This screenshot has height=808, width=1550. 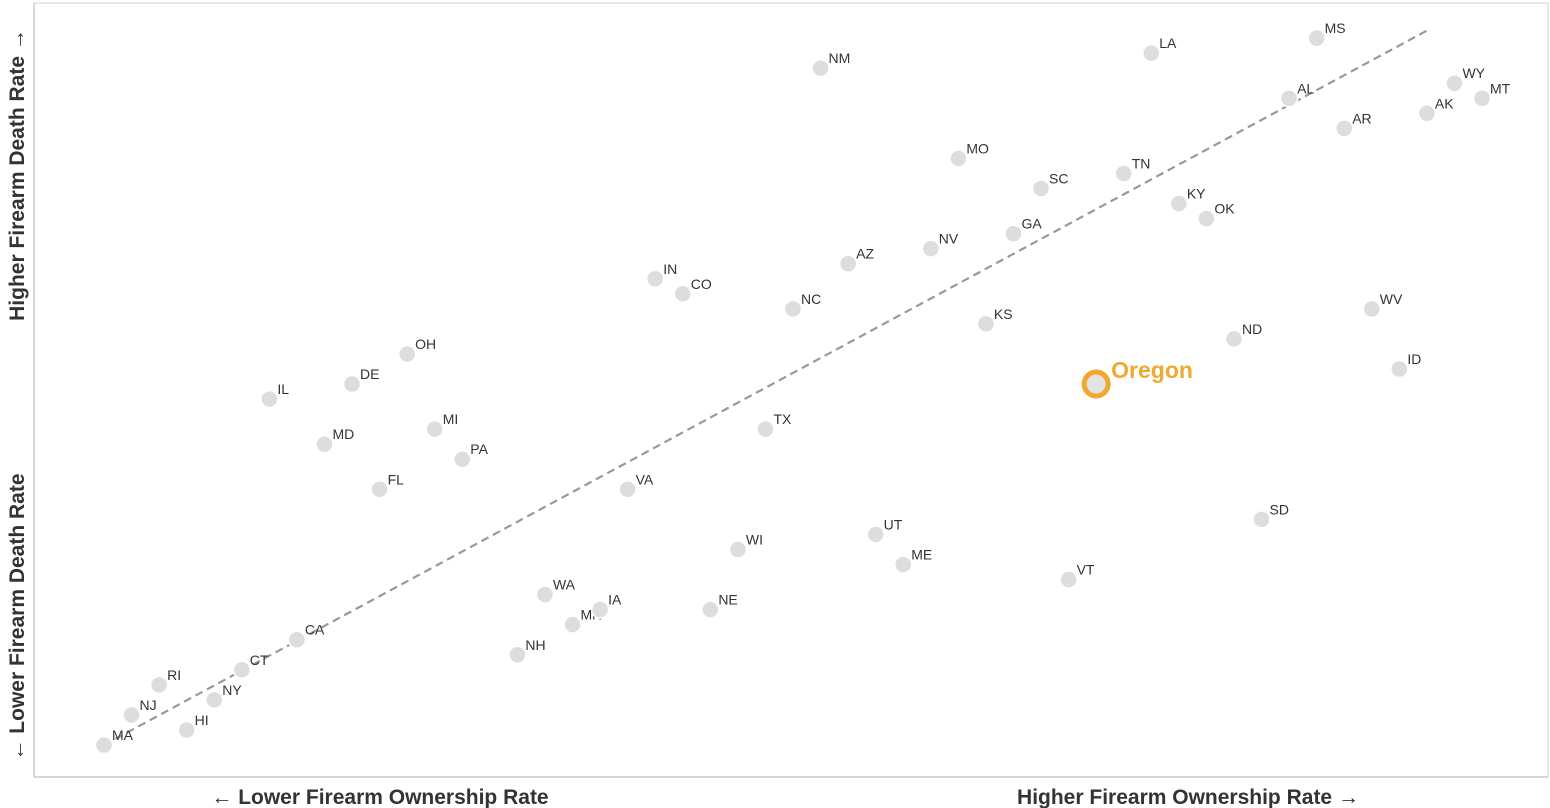 I want to click on data-point-mn, so click(x=572, y=624).